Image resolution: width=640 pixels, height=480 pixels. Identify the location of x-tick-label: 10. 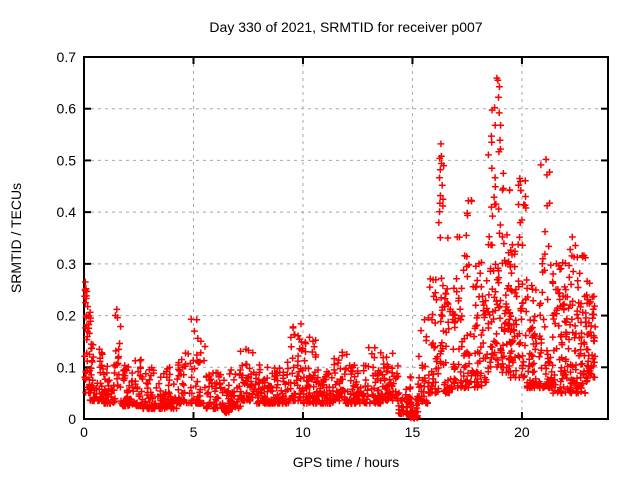
(303, 432).